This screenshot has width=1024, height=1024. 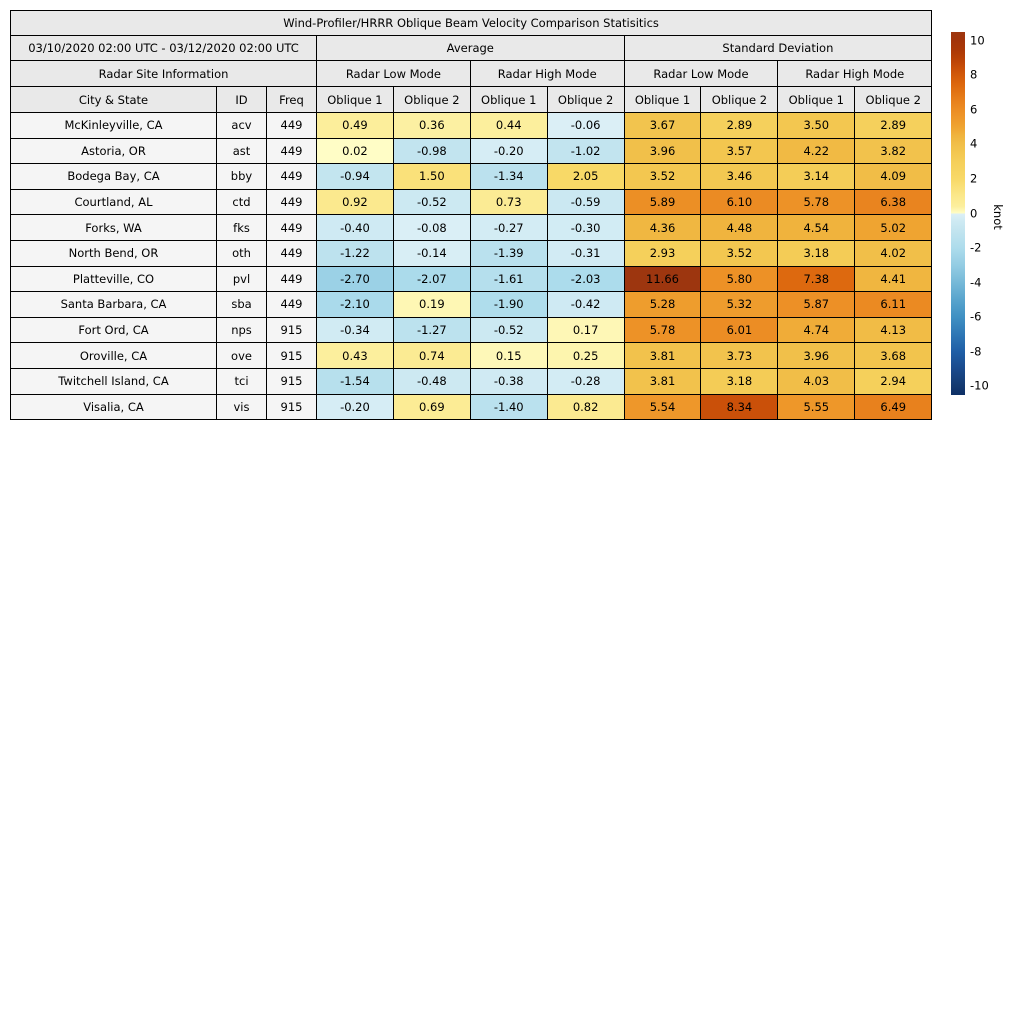 What do you see at coordinates (662, 304) in the screenshot?
I see `value-cell: 5.28` at bounding box center [662, 304].